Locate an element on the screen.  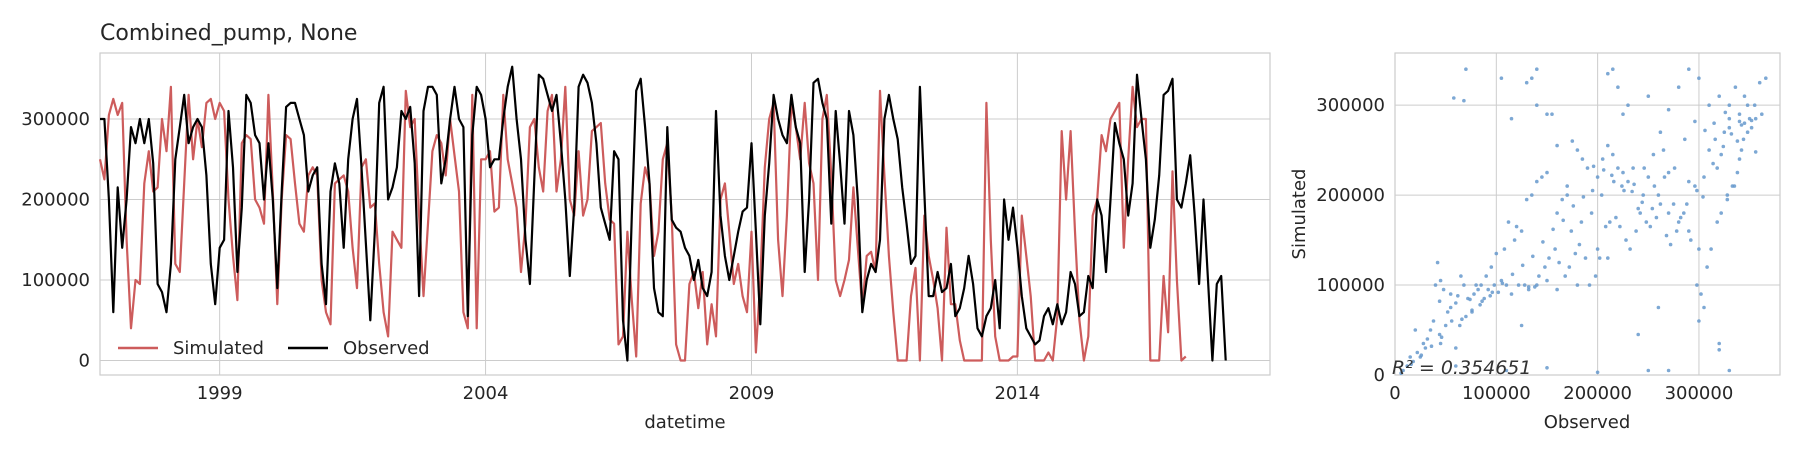
y-tick-label: 100000 is located at coordinates (55, 280).